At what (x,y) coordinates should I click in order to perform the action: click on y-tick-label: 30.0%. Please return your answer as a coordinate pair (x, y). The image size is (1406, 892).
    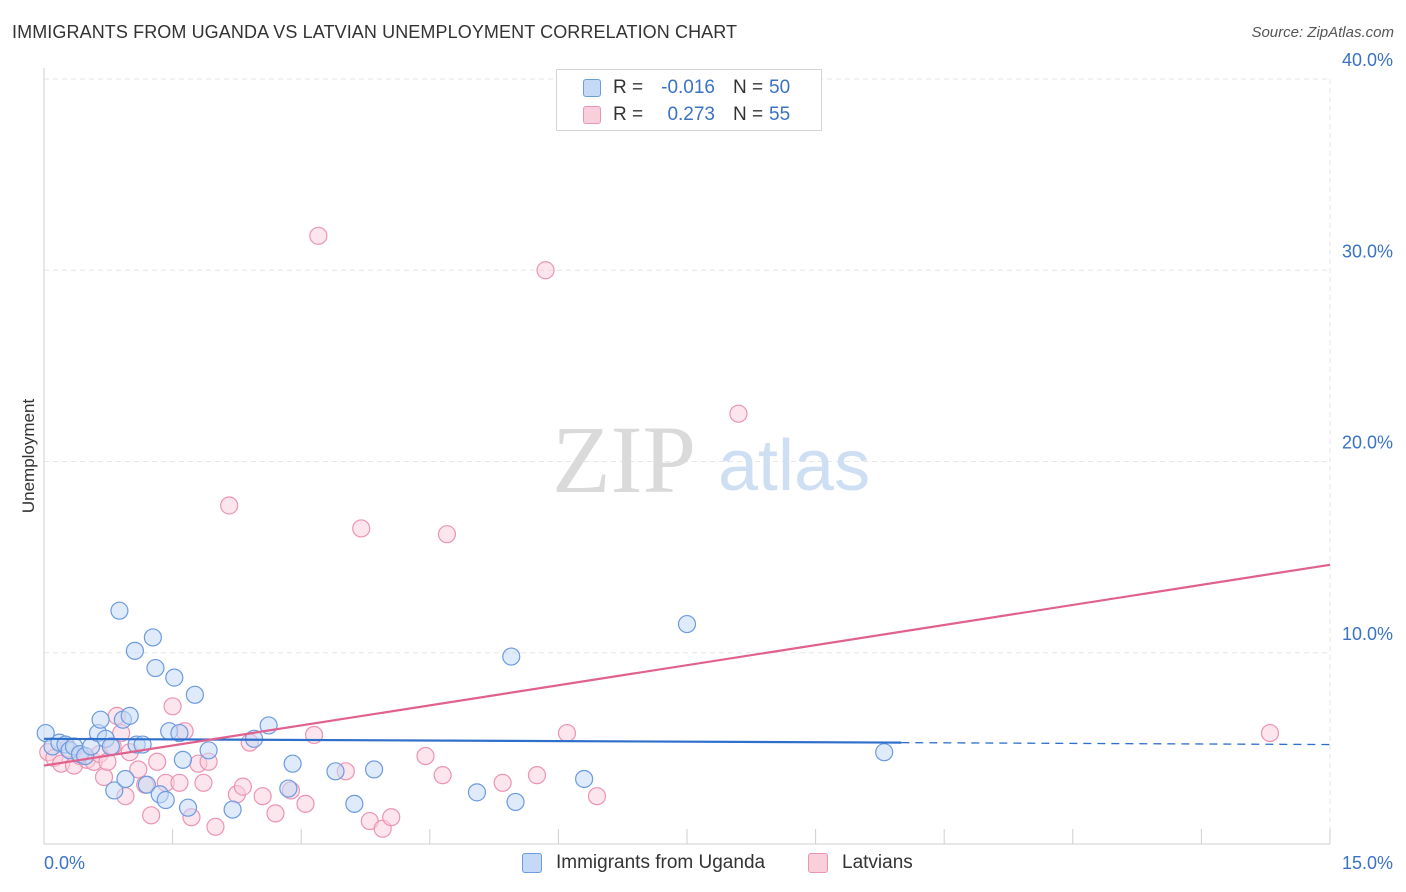
    Looking at the image, I should click on (1367, 251).